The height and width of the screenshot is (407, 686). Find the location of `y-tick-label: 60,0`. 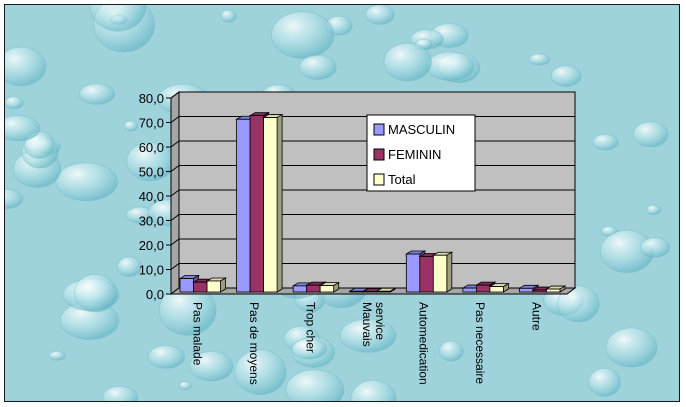

y-tick-label: 60,0 is located at coordinates (151, 147).